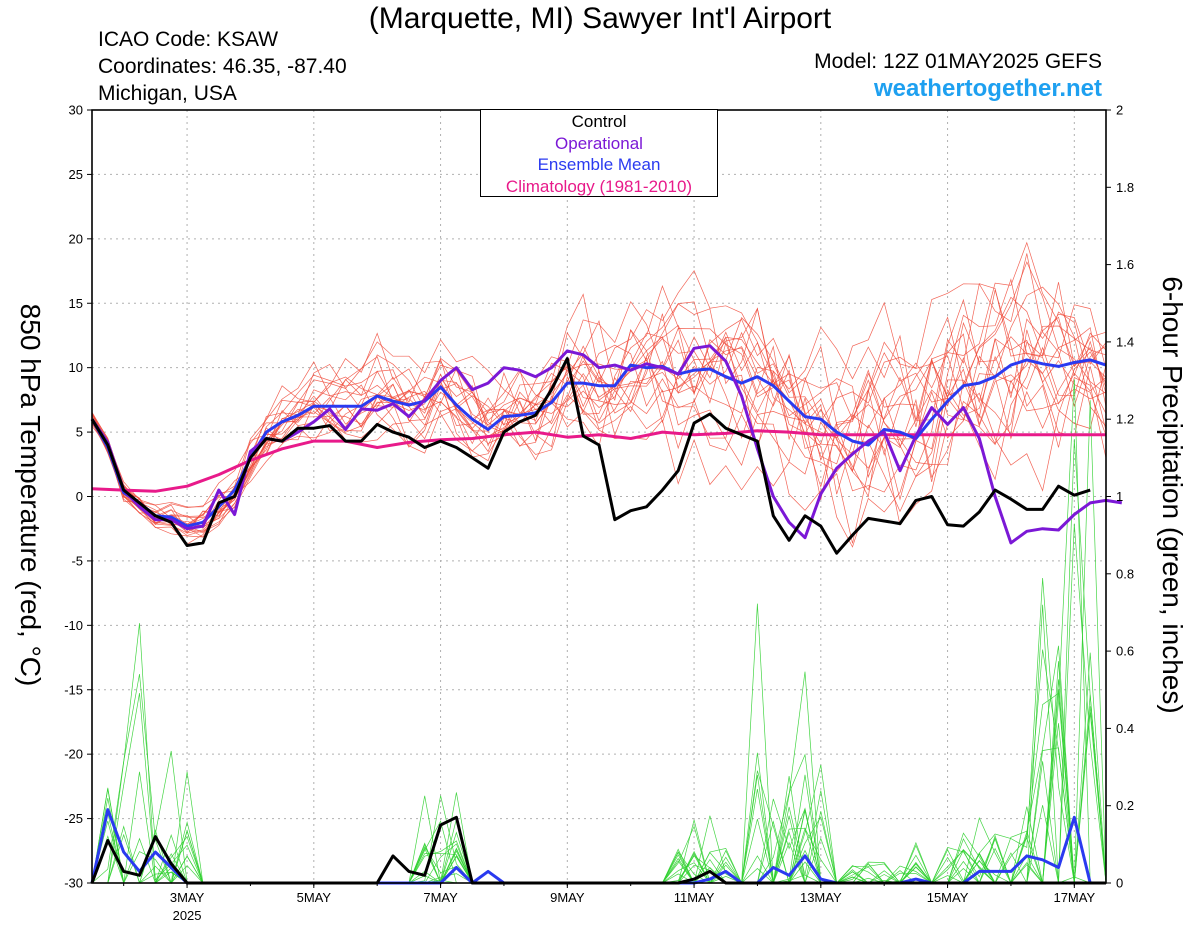 The height and width of the screenshot is (927, 1200). What do you see at coordinates (77, 560) in the screenshot?
I see `y-tick-label: -5` at bounding box center [77, 560].